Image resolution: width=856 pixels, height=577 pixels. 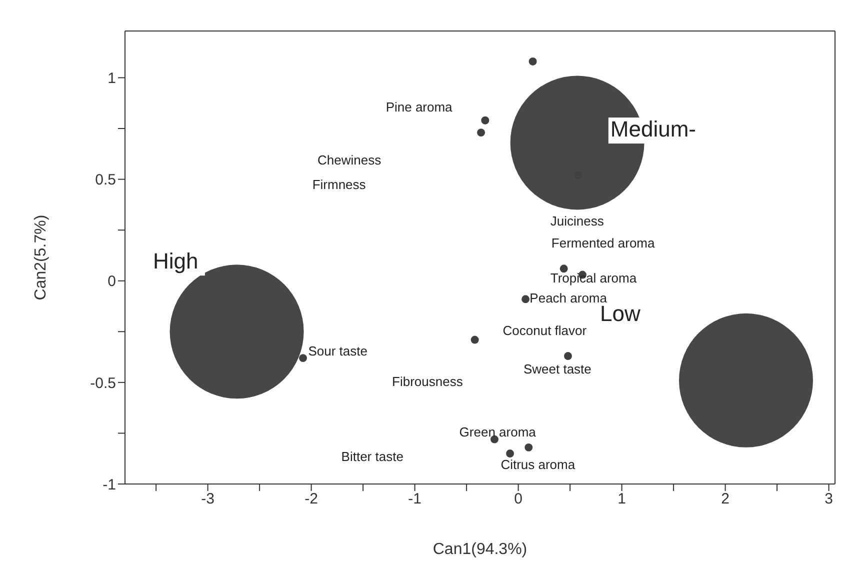 What do you see at coordinates (415, 499) in the screenshot?
I see `x-tick-label: -1` at bounding box center [415, 499].